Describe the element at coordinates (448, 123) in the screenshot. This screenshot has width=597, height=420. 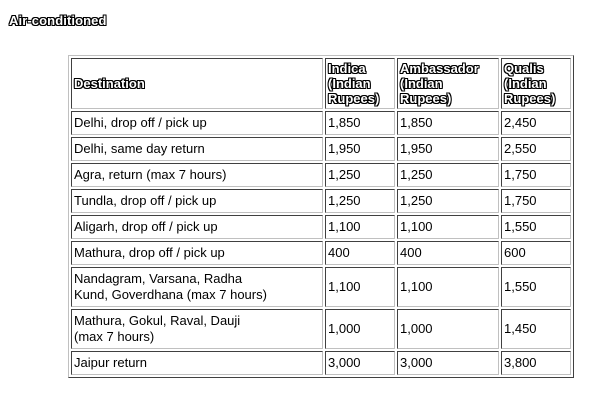
I see `cell-ambassador: 1,850` at that location.